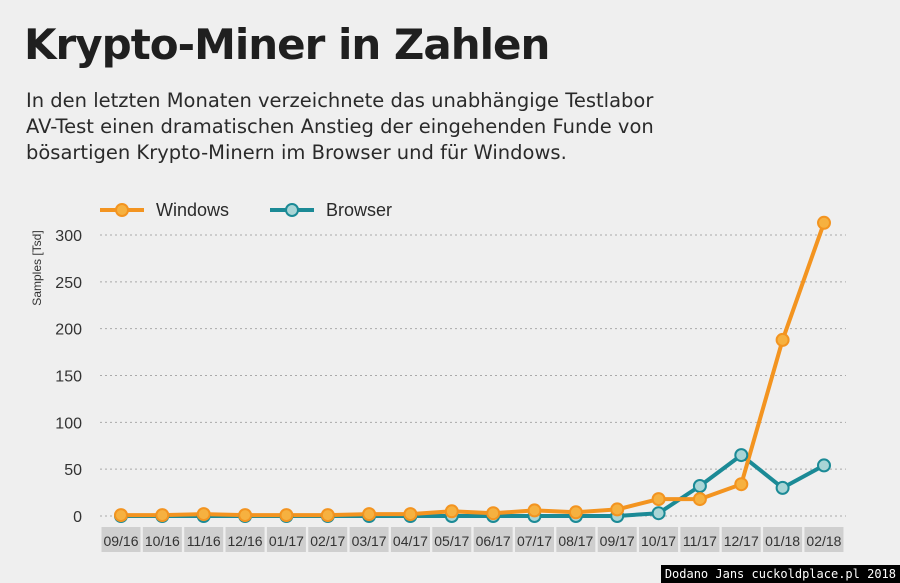 The height and width of the screenshot is (583, 900). What do you see at coordinates (122, 210) in the screenshot?
I see `legend-marker-windows` at bounding box center [122, 210].